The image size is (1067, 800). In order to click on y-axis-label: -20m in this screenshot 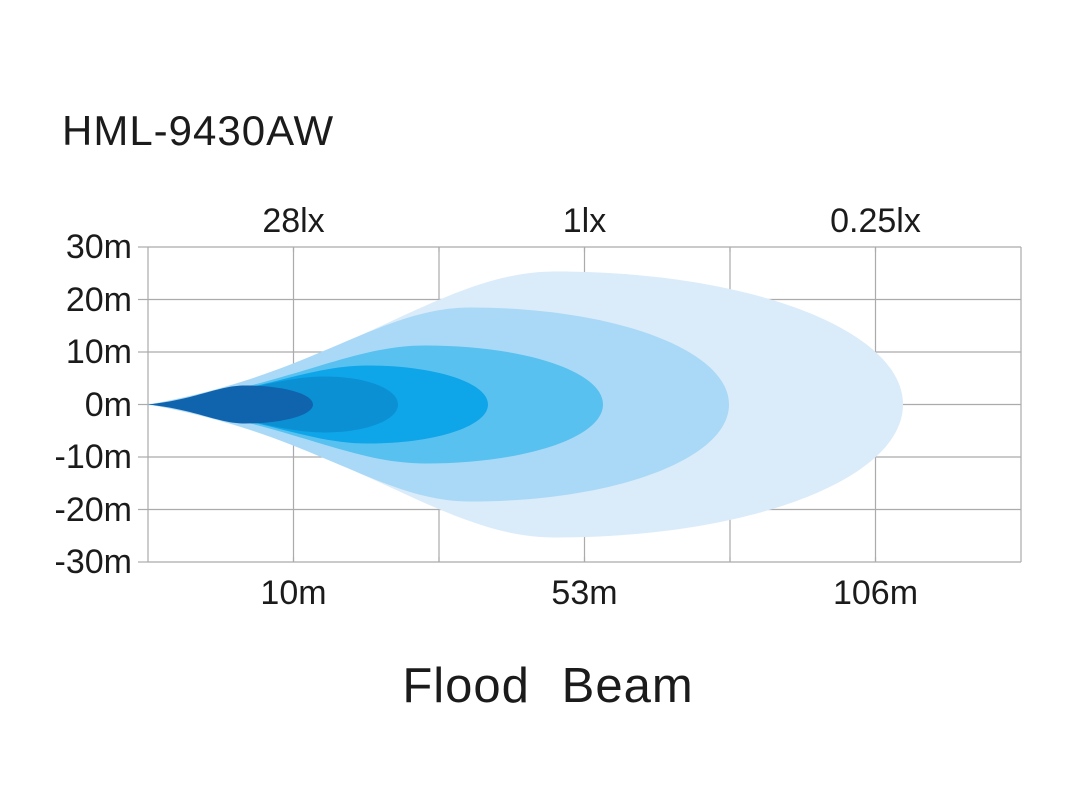, I will do `click(93, 509)`.